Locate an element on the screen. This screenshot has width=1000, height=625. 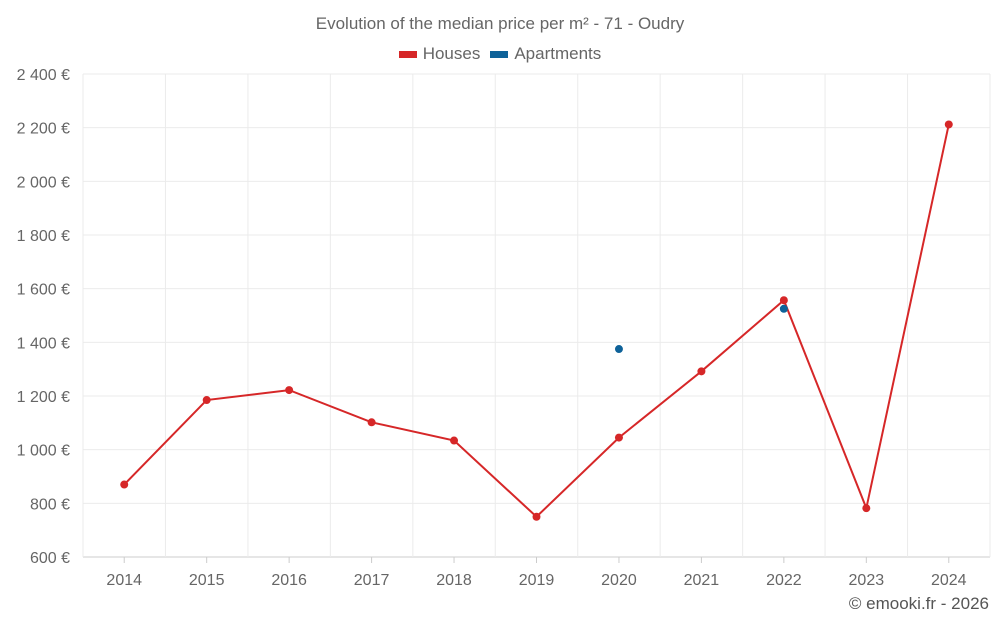
x-tick-label: 2014 is located at coordinates (124, 580).